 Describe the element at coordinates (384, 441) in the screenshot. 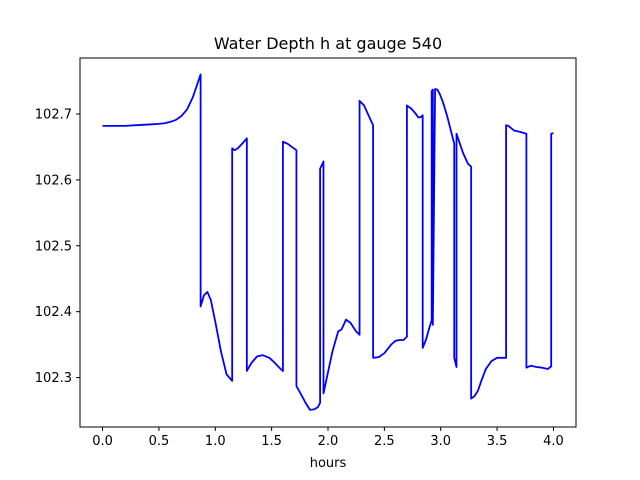

I see `x-tick-label: 2.5` at that location.